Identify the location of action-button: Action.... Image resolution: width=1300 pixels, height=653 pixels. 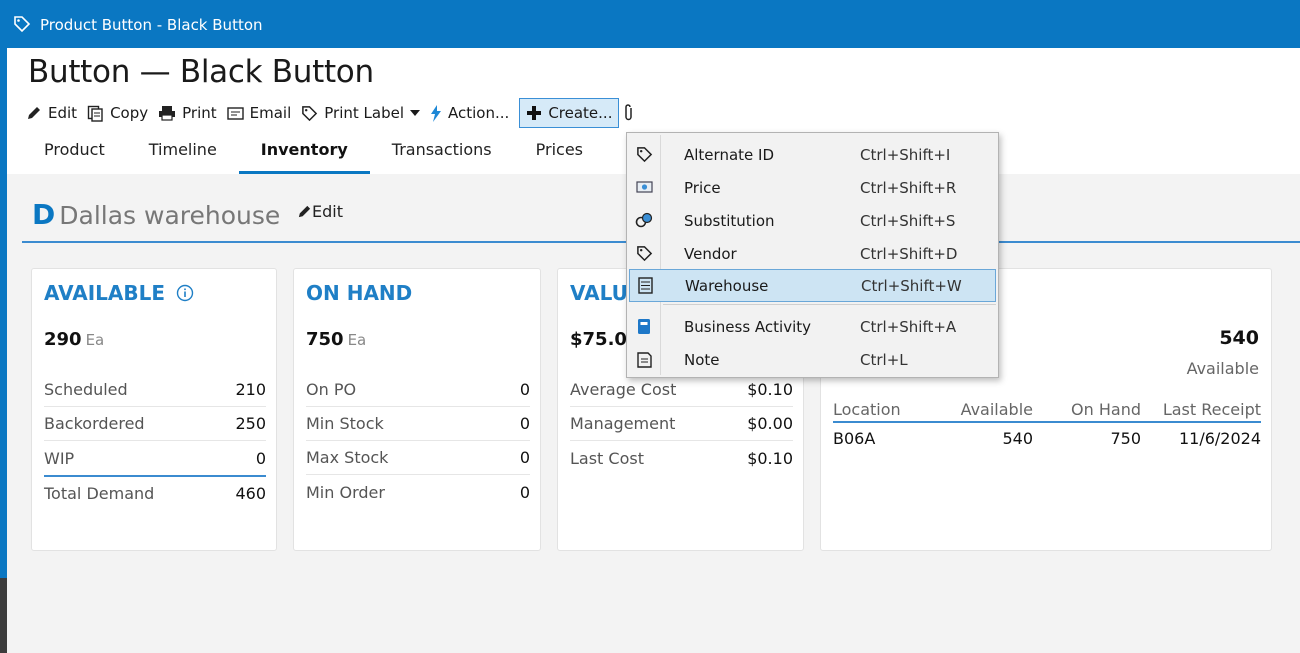
(470, 113).